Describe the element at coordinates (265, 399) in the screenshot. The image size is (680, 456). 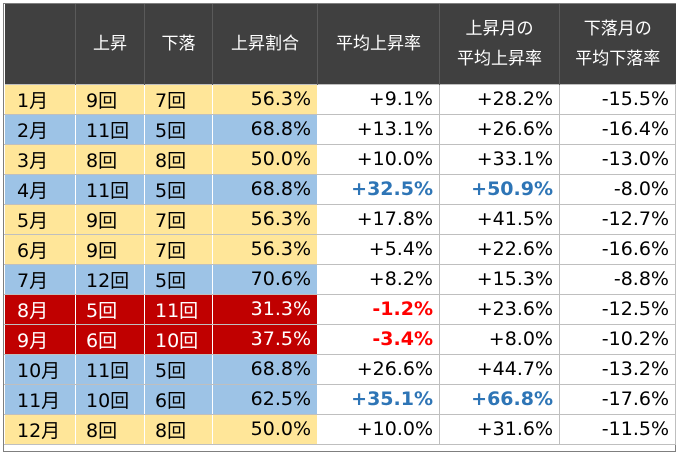
I see `up-ratio-cell: 62.5%` at that location.